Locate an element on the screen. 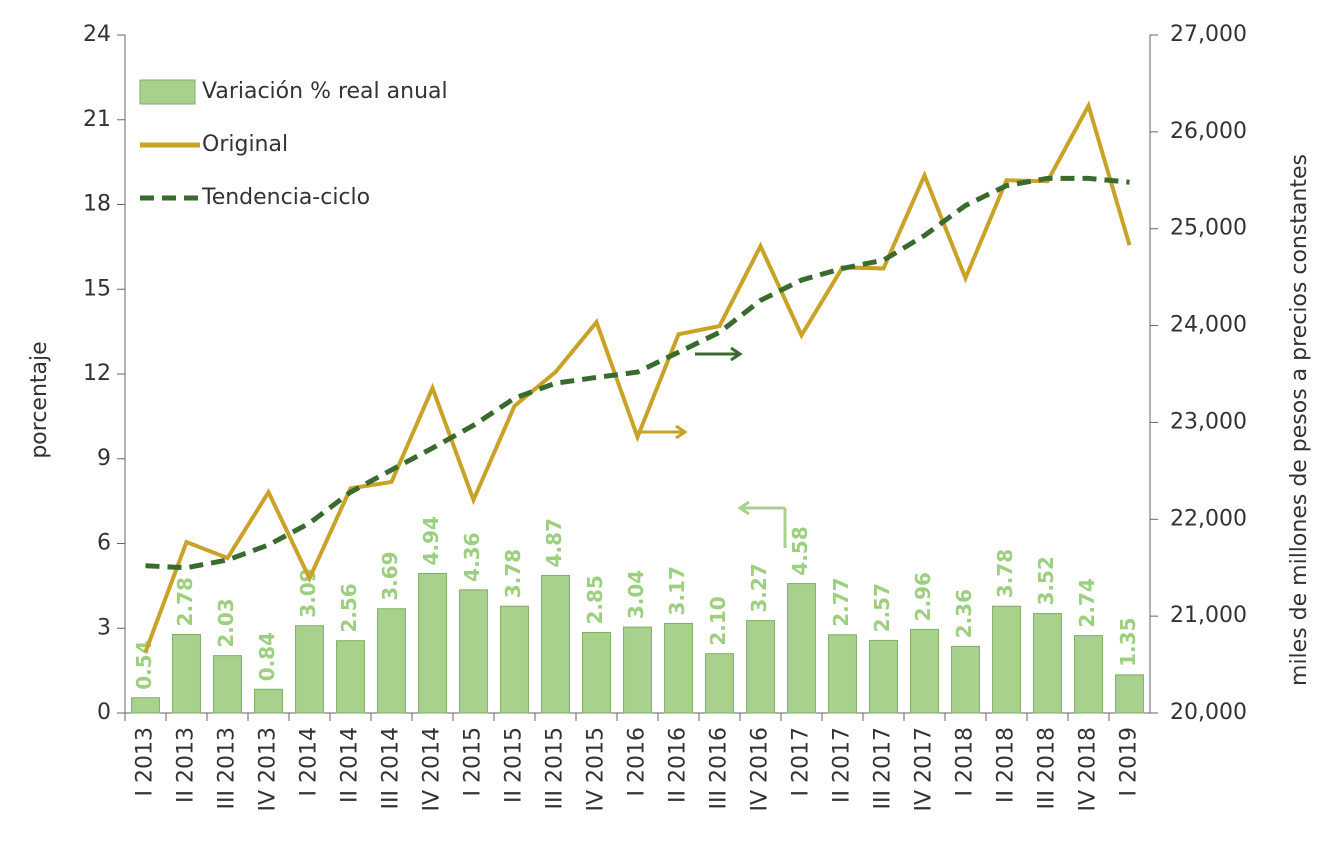 The width and height of the screenshot is (1320, 853). x-tick-label: IV 2013 is located at coordinates (268, 769).